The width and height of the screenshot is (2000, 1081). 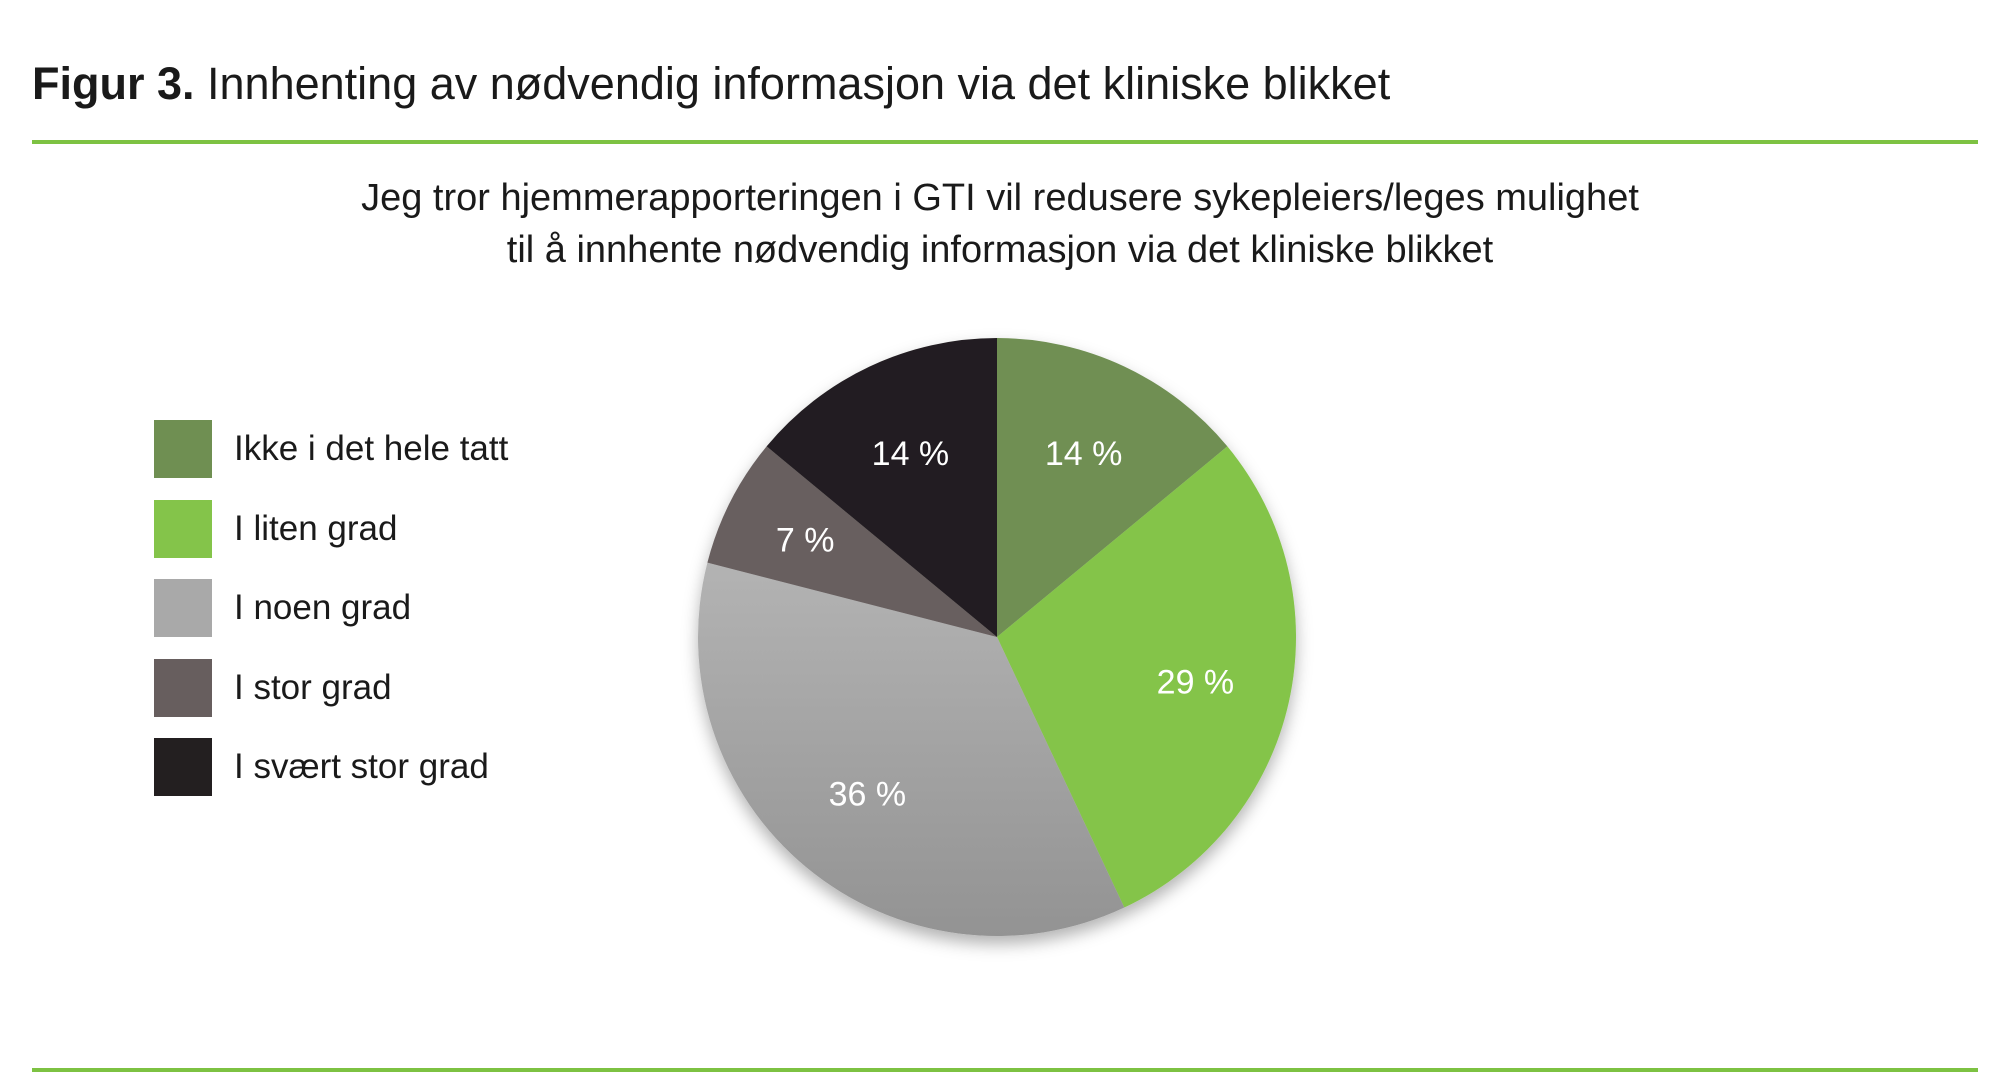 I want to click on legend-item: I liten grad, so click(x=276, y=528).